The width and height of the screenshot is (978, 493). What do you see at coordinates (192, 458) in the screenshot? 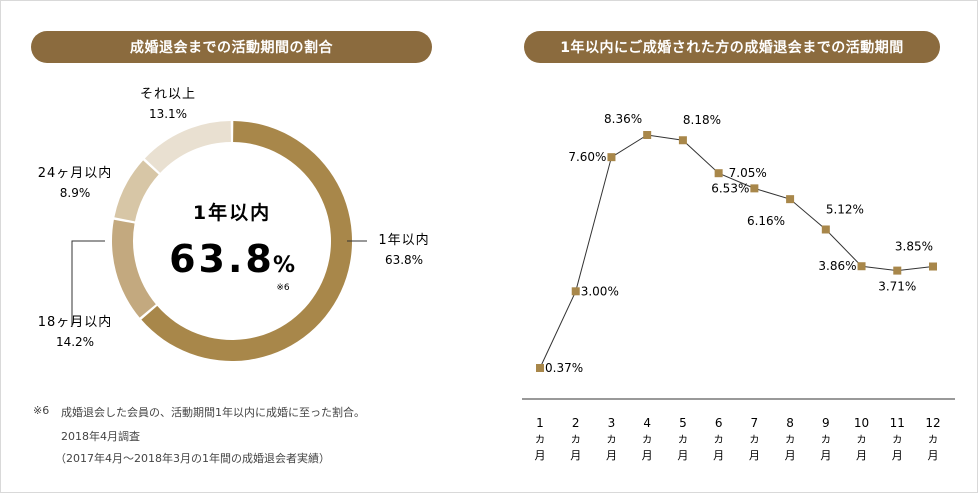
I see `footnote-line3: （2017年4月〜2018年3月の1年間の成婚退会者実績）` at bounding box center [192, 458].